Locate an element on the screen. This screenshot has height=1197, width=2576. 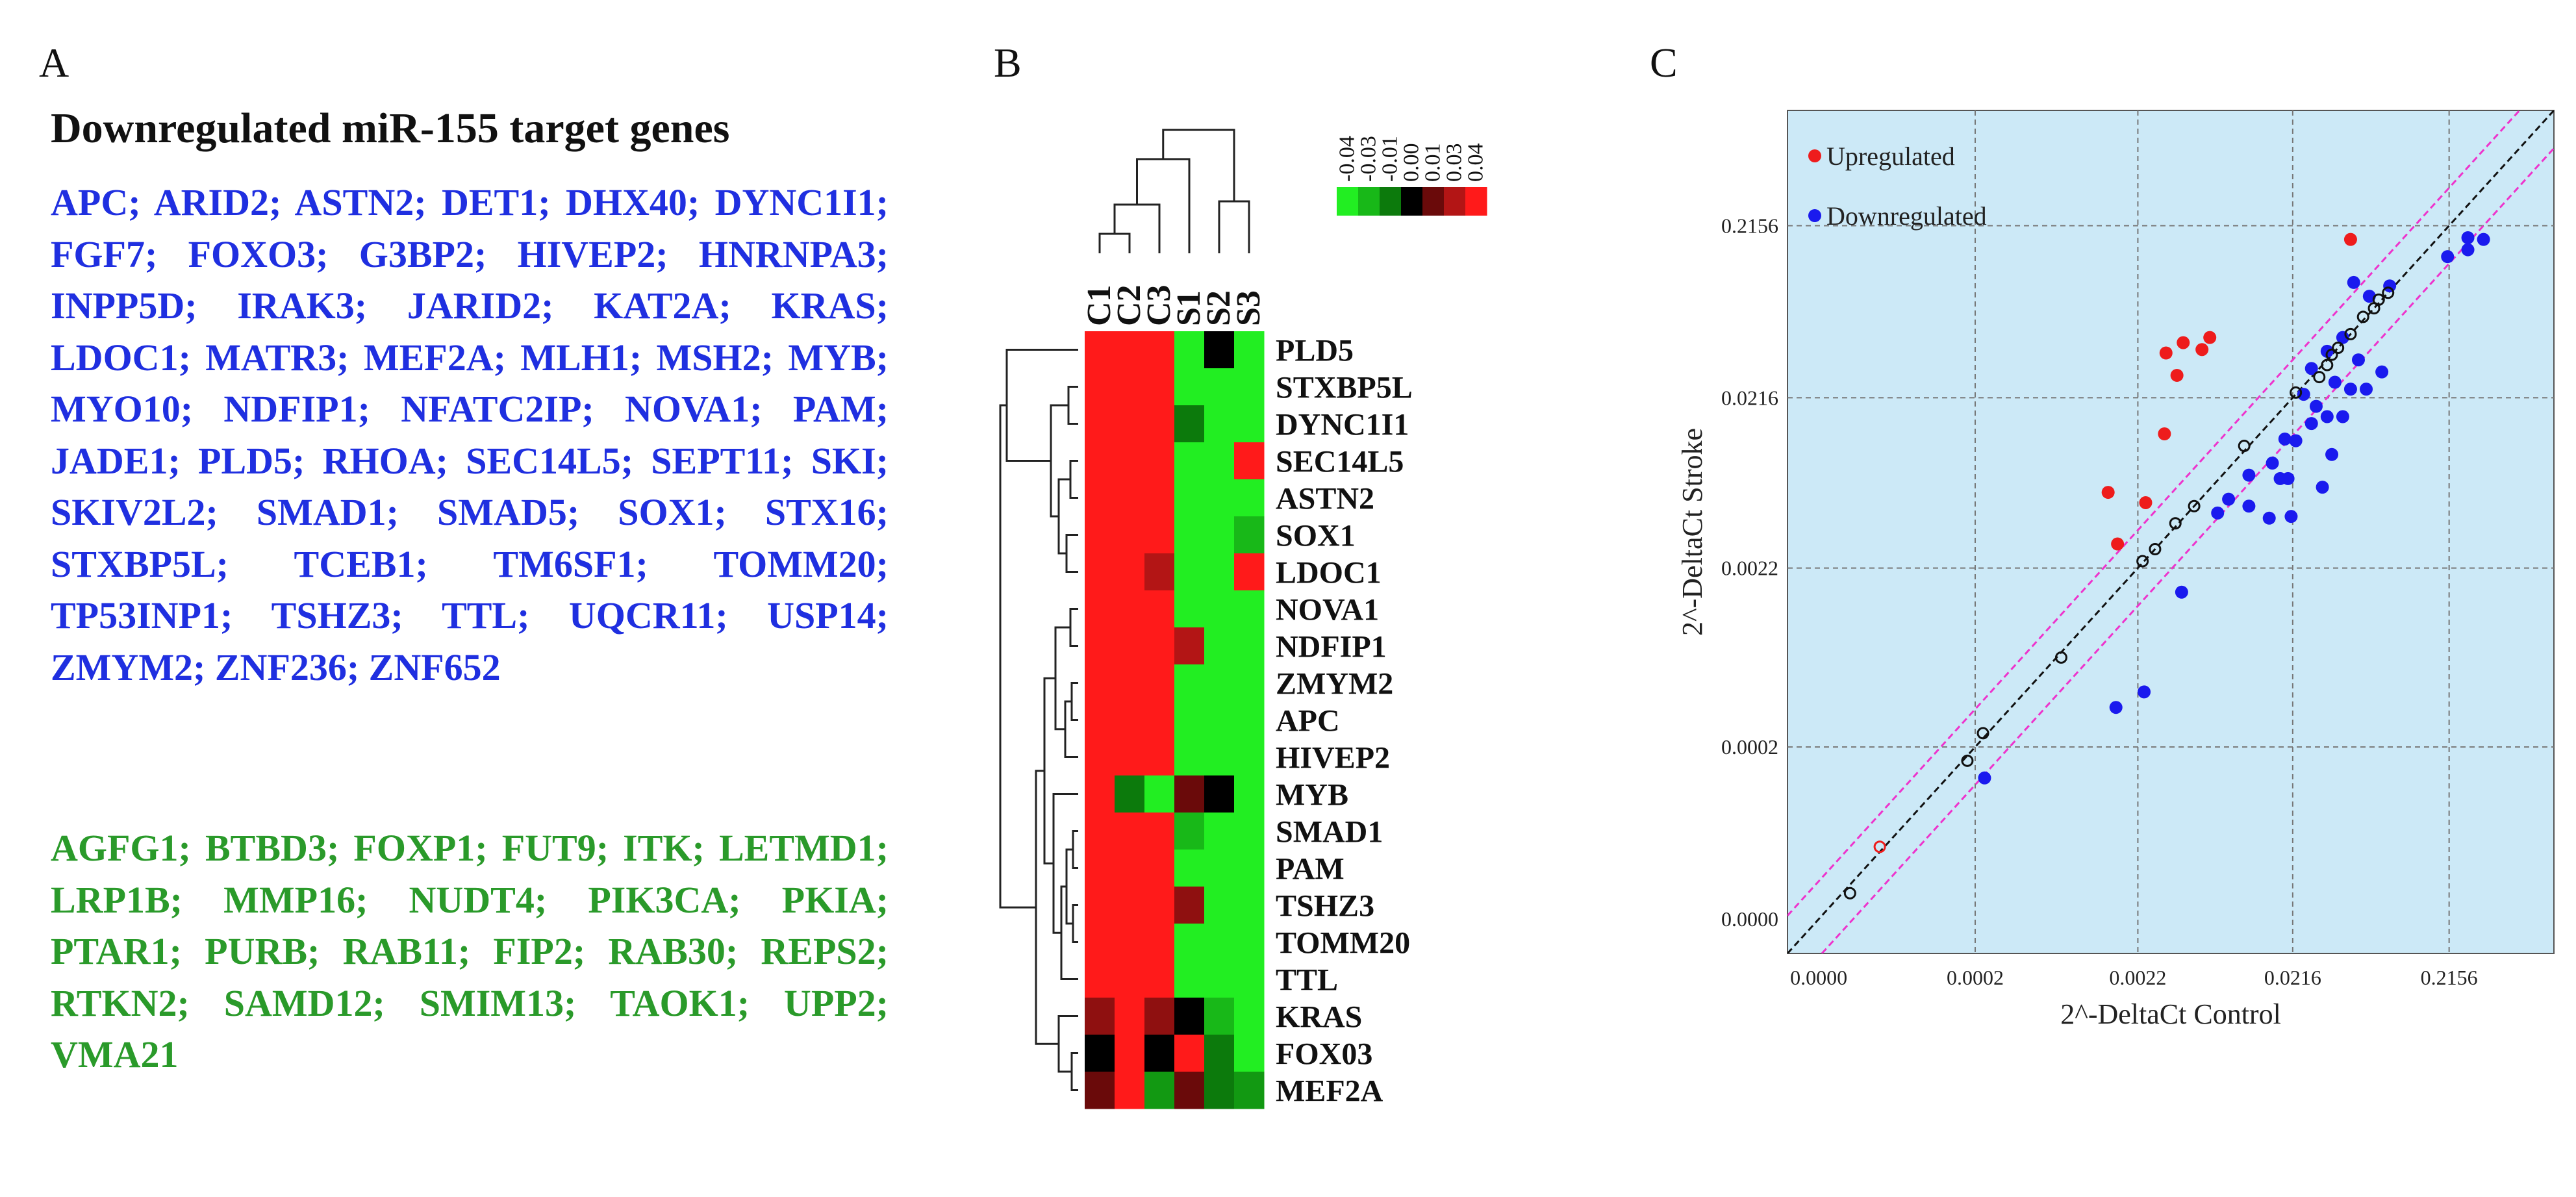
row-label: APC is located at coordinates (1308, 721).